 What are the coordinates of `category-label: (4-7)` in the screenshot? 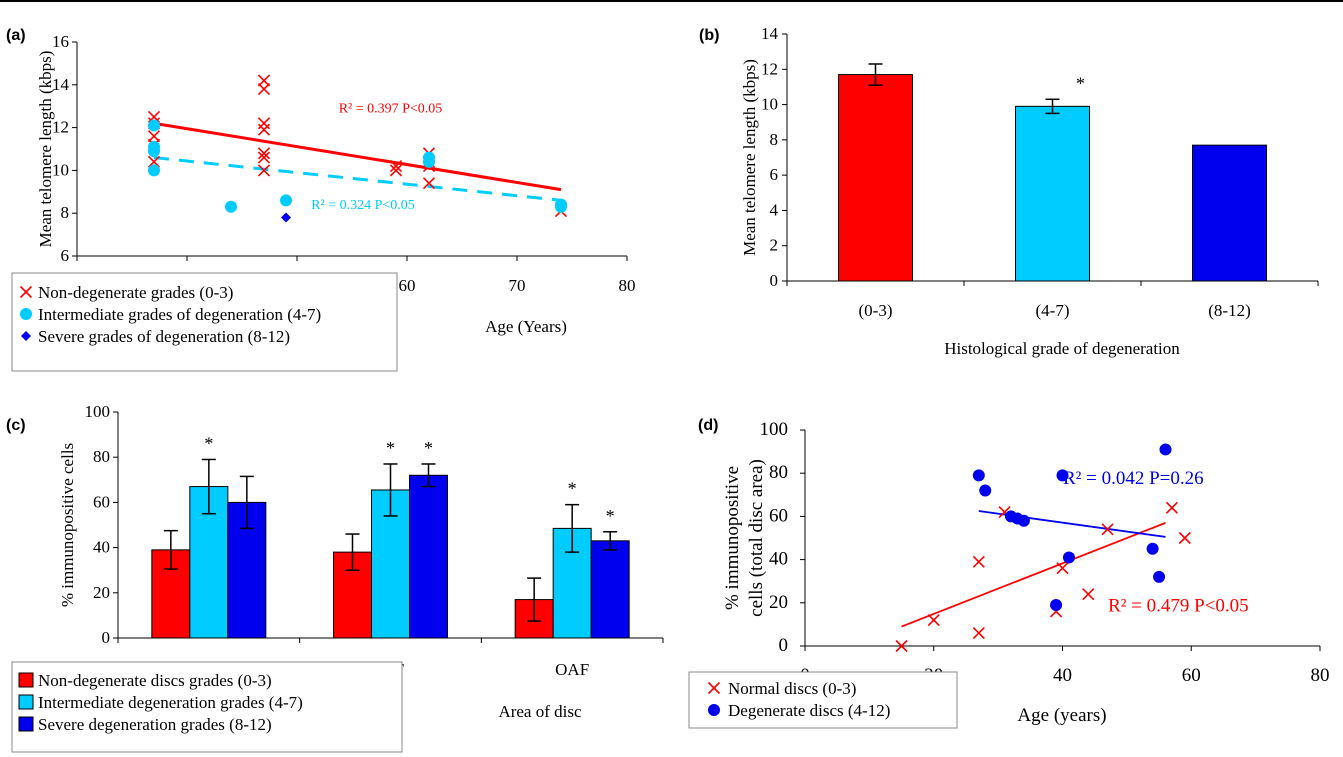 It's located at (1053, 310).